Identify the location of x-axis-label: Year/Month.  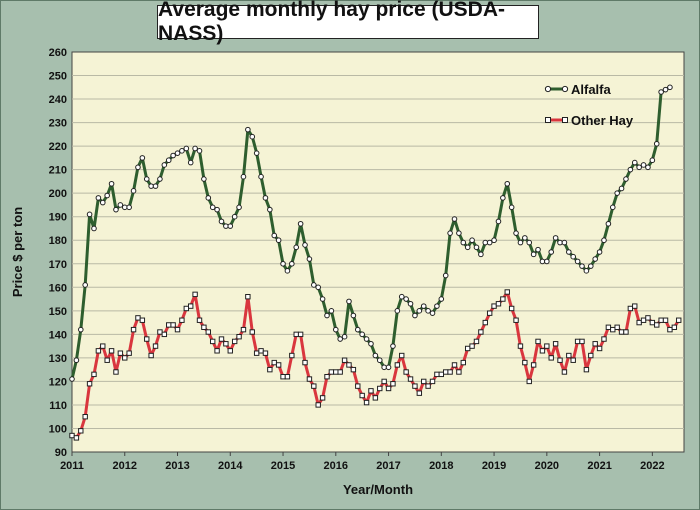
(378, 489).